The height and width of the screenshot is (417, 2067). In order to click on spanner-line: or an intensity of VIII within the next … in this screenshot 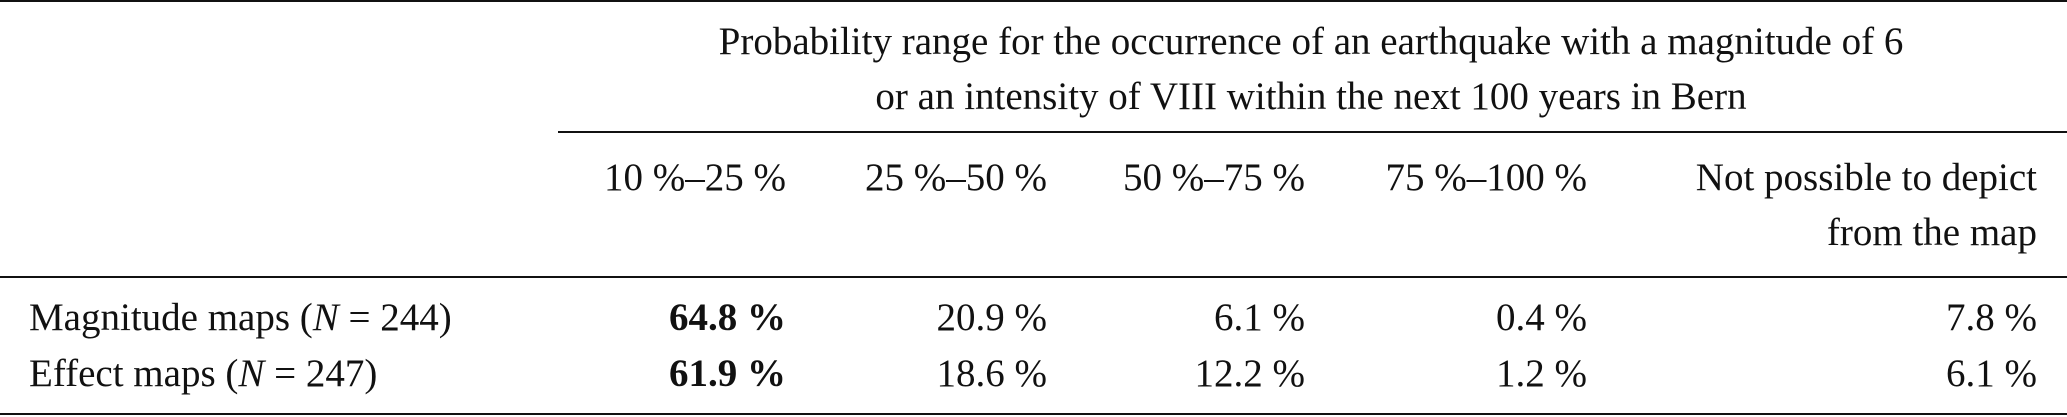, I will do `click(1311, 96)`.